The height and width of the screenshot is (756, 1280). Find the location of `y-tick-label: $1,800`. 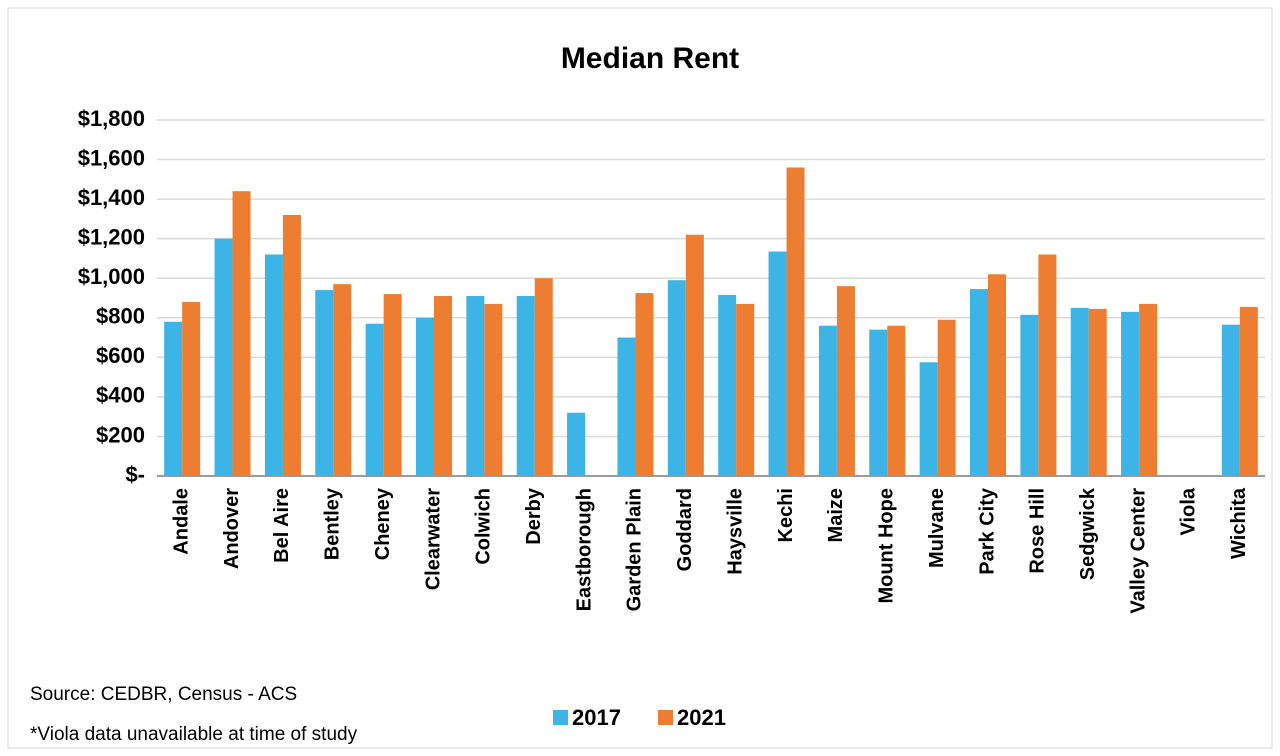

y-tick-label: $1,800 is located at coordinates (111, 118).